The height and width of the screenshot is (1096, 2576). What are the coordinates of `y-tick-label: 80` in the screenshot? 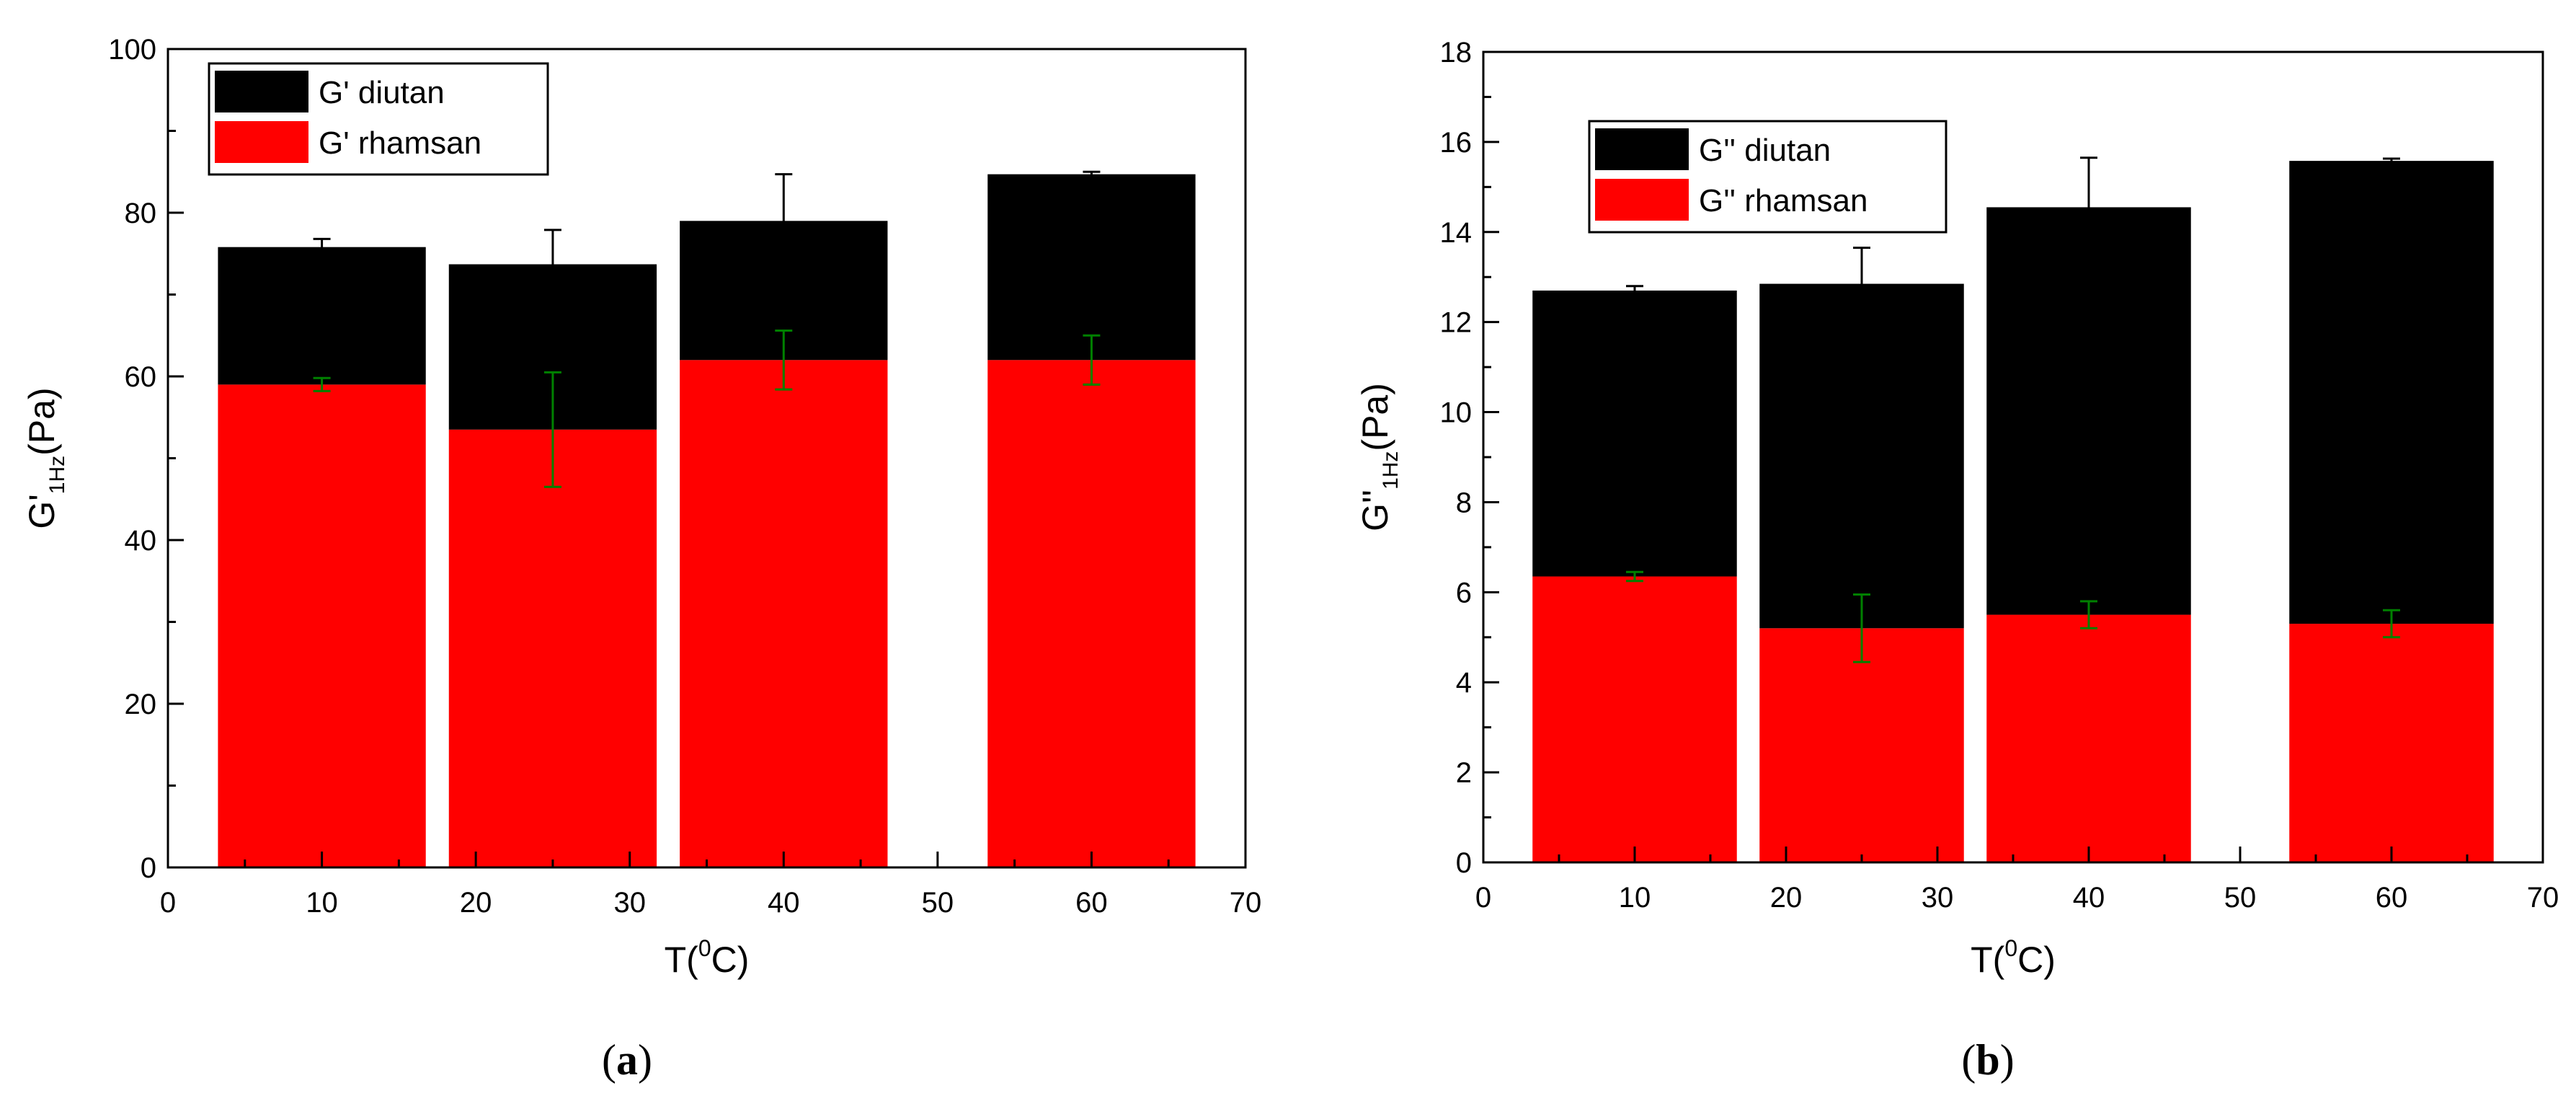 It's located at (141, 213).